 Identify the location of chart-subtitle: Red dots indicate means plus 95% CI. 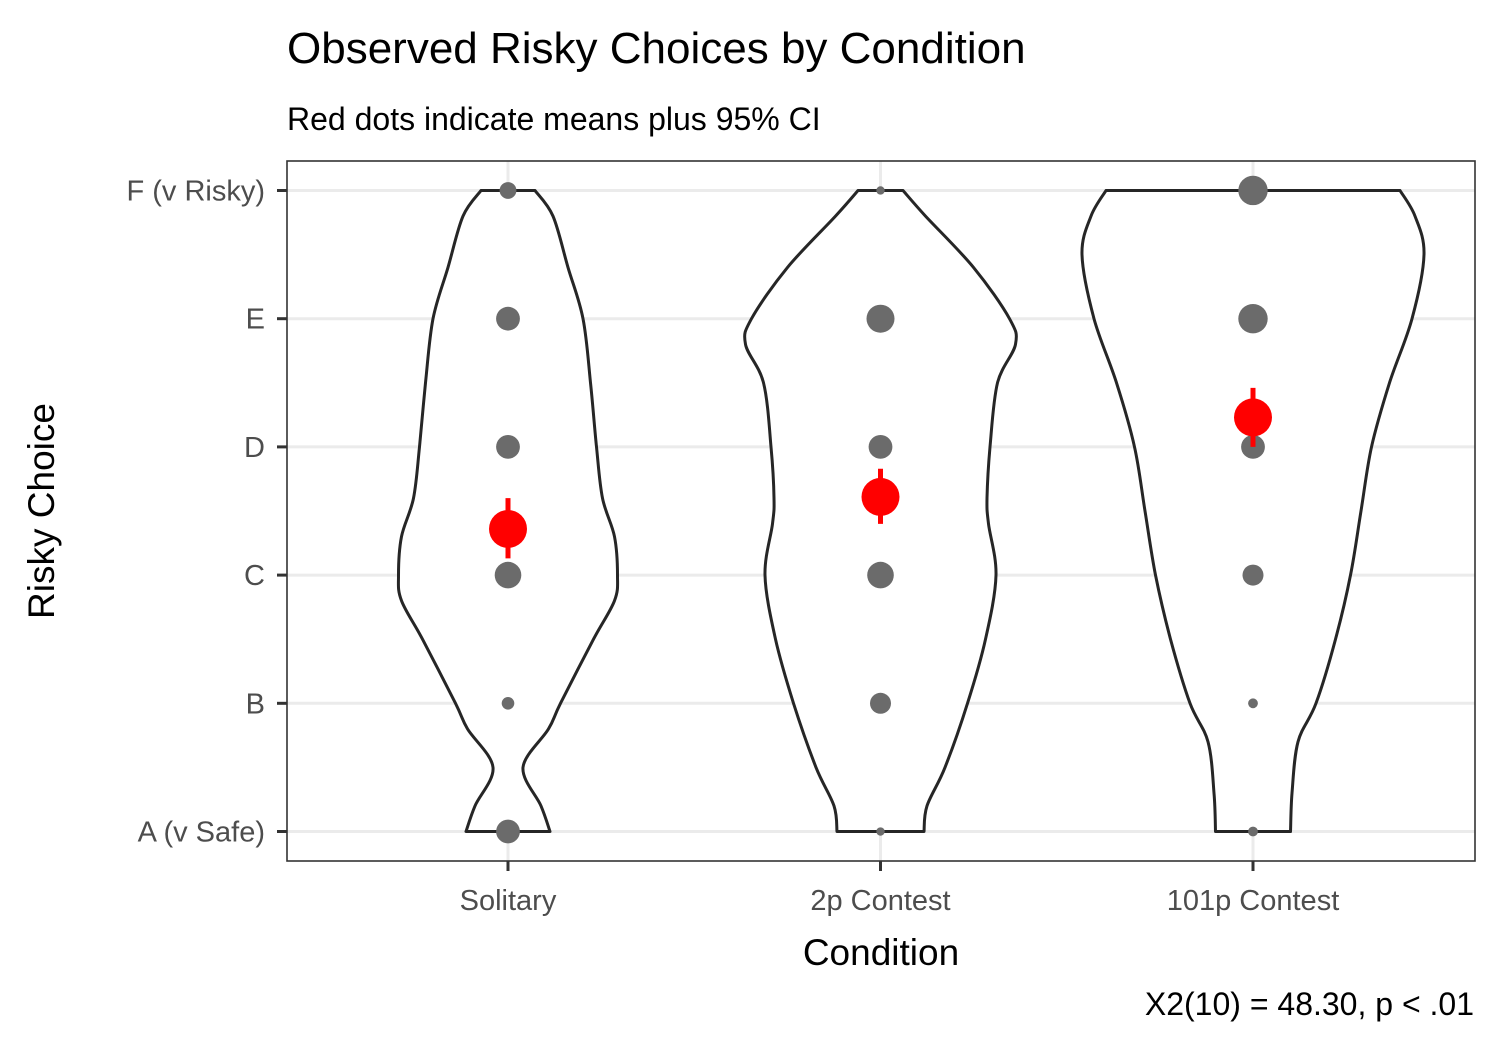
(554, 119).